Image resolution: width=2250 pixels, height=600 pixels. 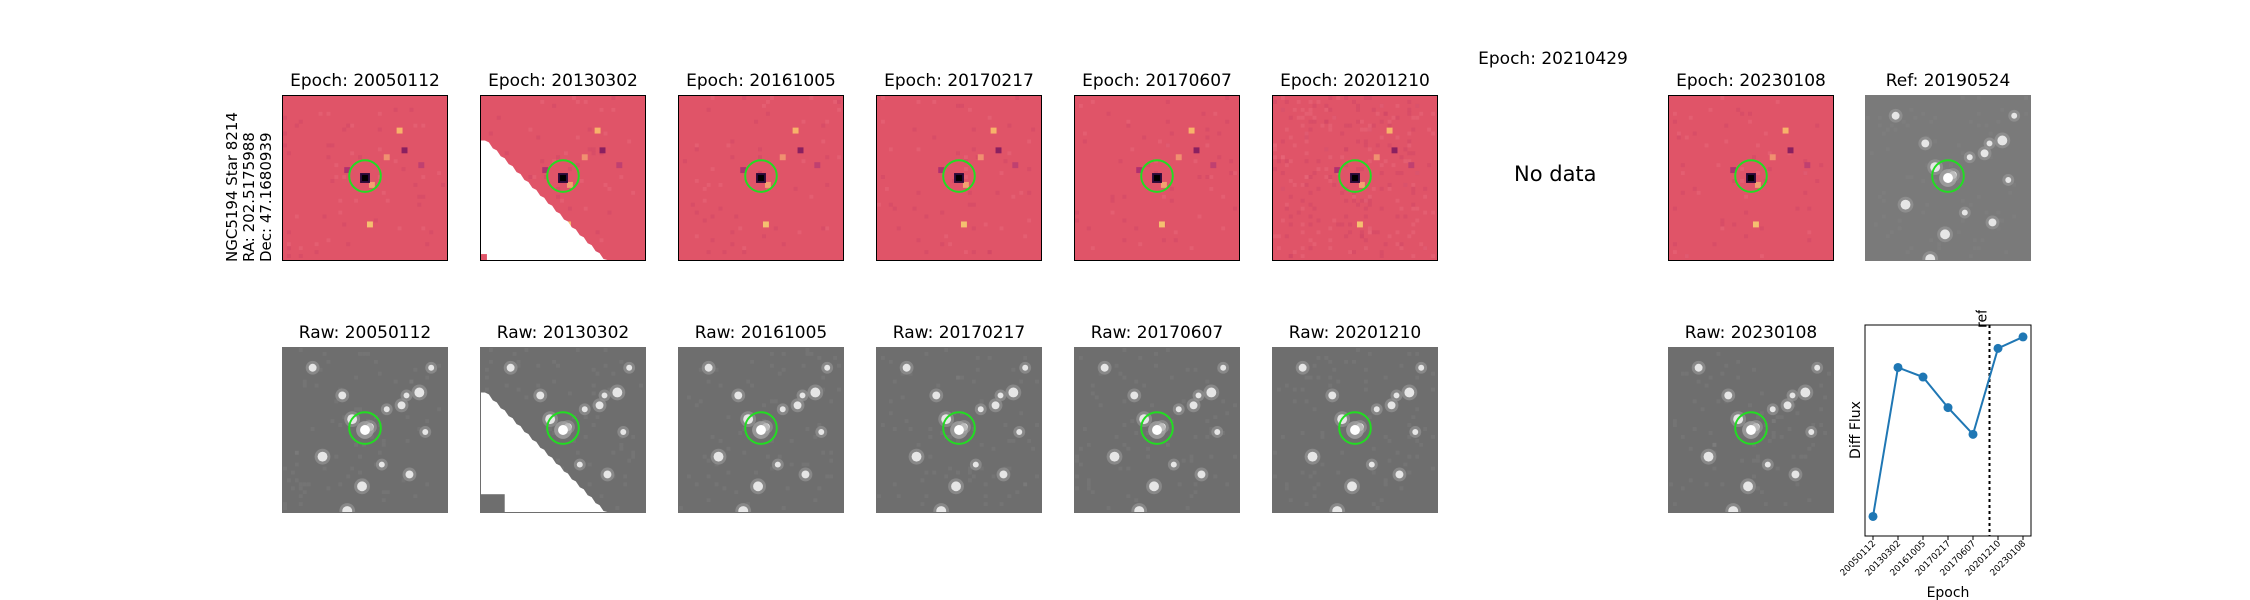 I want to click on ref-title: Ref: 20190524, so click(x=1948, y=81).